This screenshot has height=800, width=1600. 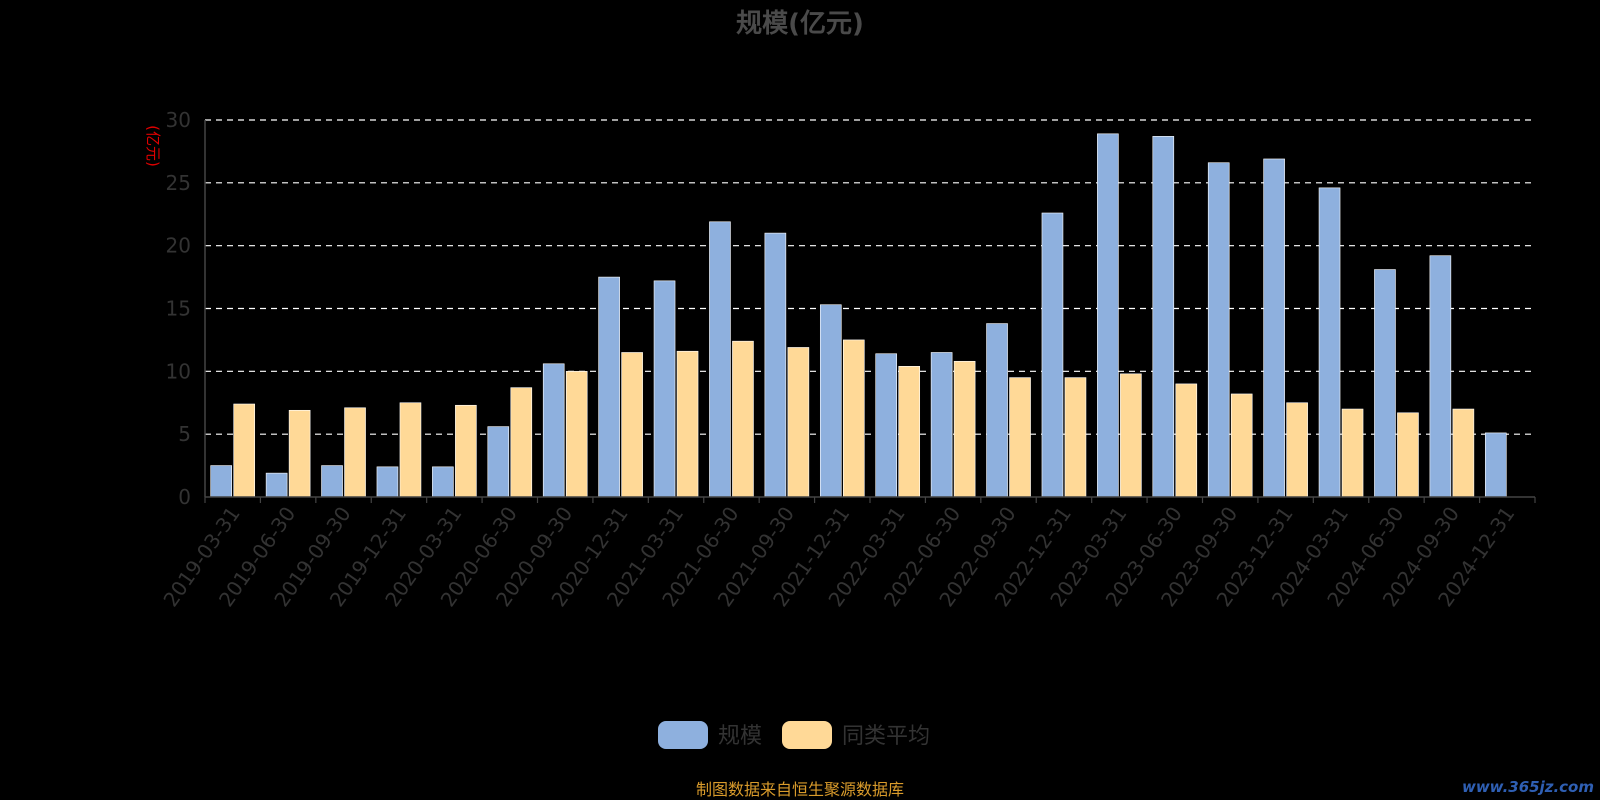 What do you see at coordinates (740, 736) in the screenshot?
I see `legend-label: 规模` at bounding box center [740, 736].